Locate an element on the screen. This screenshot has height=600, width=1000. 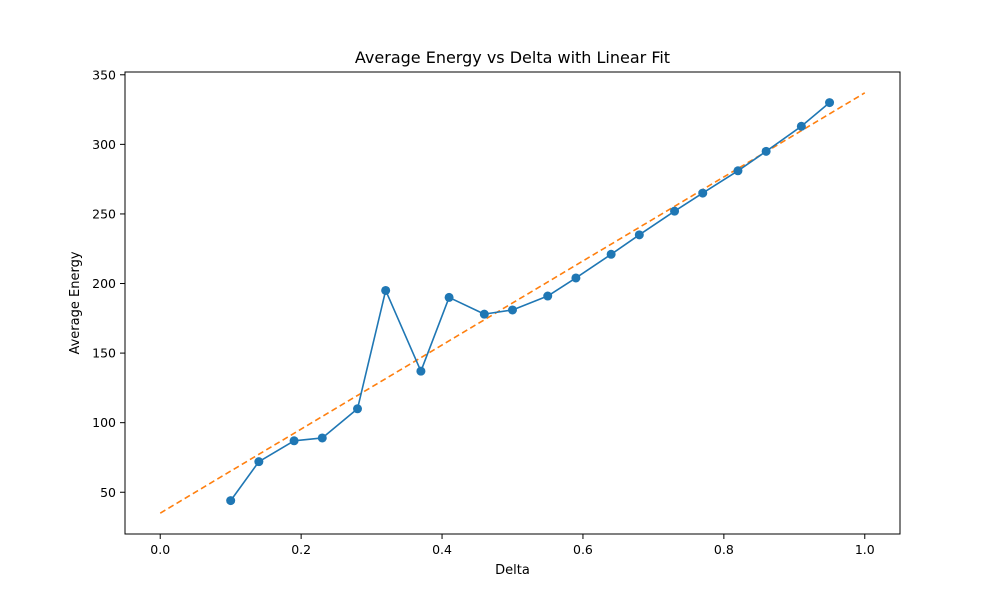
x-axis-title: Delta is located at coordinates (512, 570).